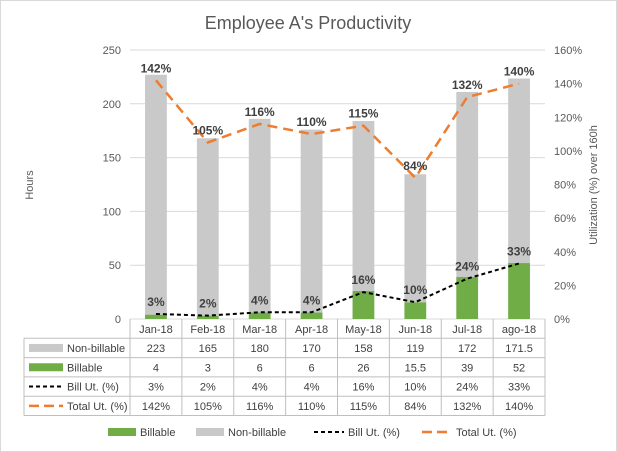 This screenshot has height=452, width=617. Describe the element at coordinates (374, 433) in the screenshot. I see `legend-label: Bill Ut. (%)` at that location.